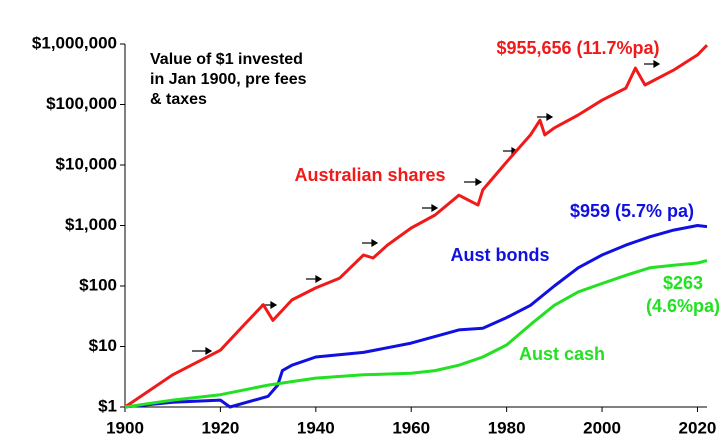 This screenshot has height=440, width=725. I want to click on y-tick-label: $10, so click(103, 345).